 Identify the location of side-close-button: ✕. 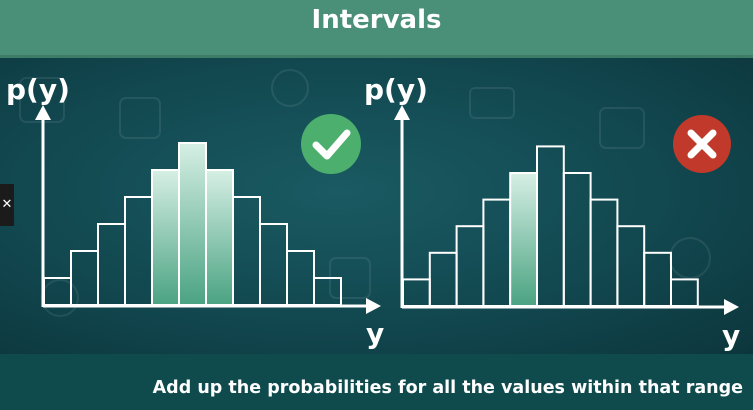
(7, 205).